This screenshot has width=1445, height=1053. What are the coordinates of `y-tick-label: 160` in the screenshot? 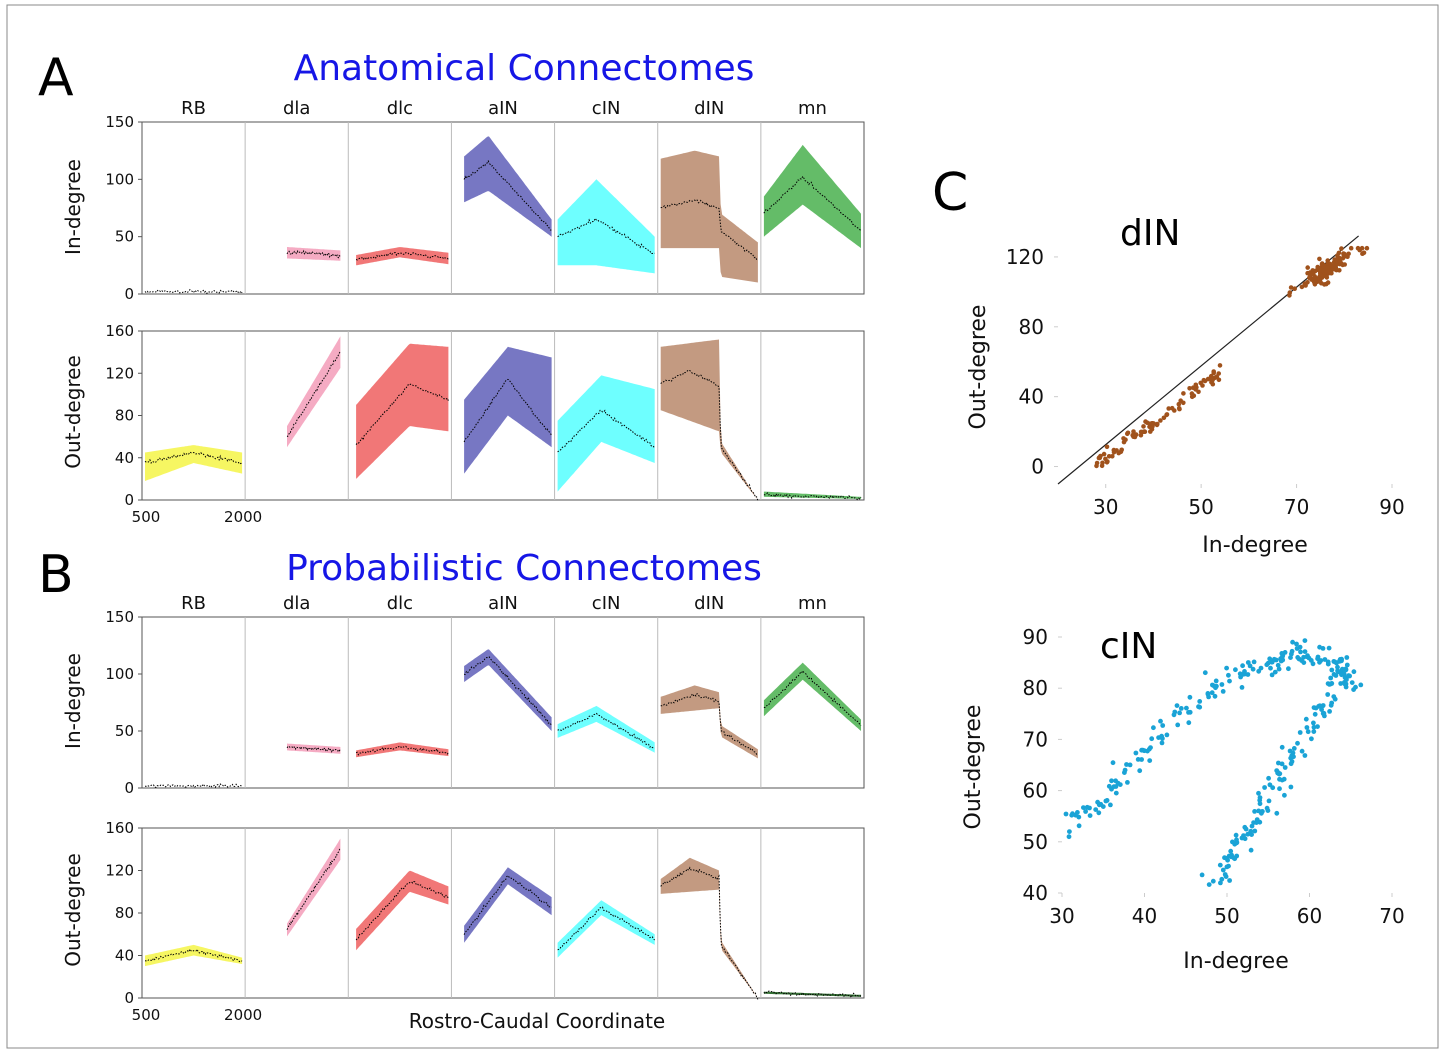 It's located at (119, 331).